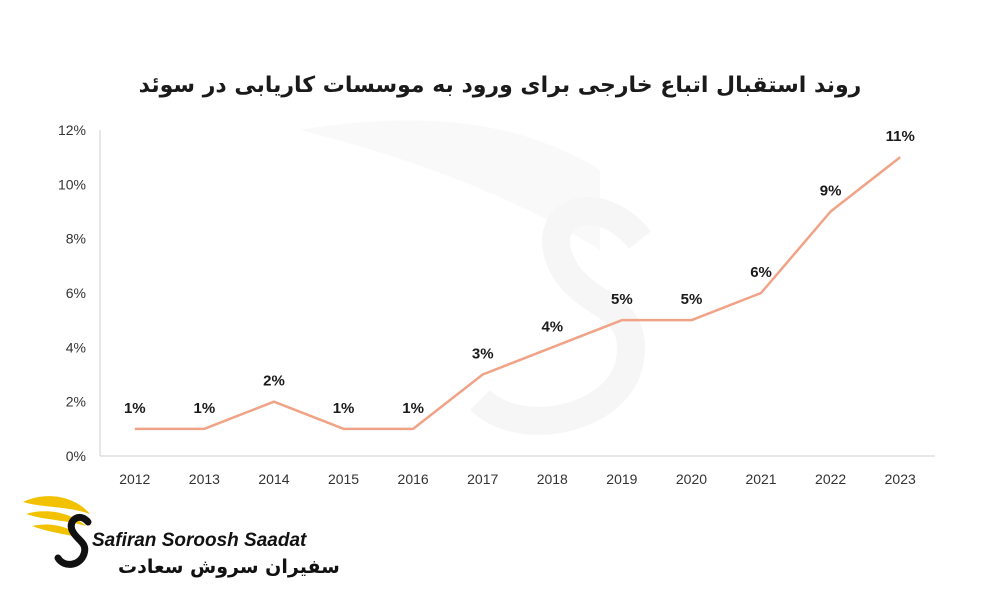 This screenshot has height=600, width=1000. I want to click on data-label: 3%, so click(483, 354).